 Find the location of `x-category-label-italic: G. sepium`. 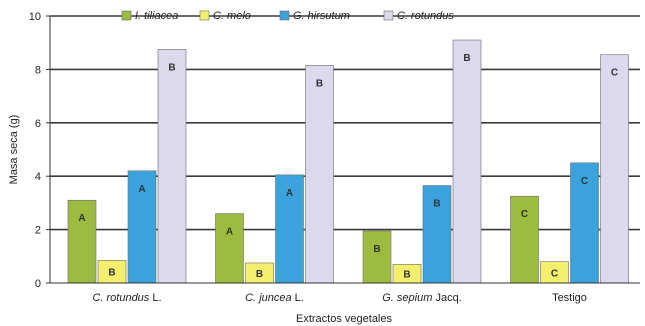

x-category-label-italic: G. sepium is located at coordinates (407, 298).